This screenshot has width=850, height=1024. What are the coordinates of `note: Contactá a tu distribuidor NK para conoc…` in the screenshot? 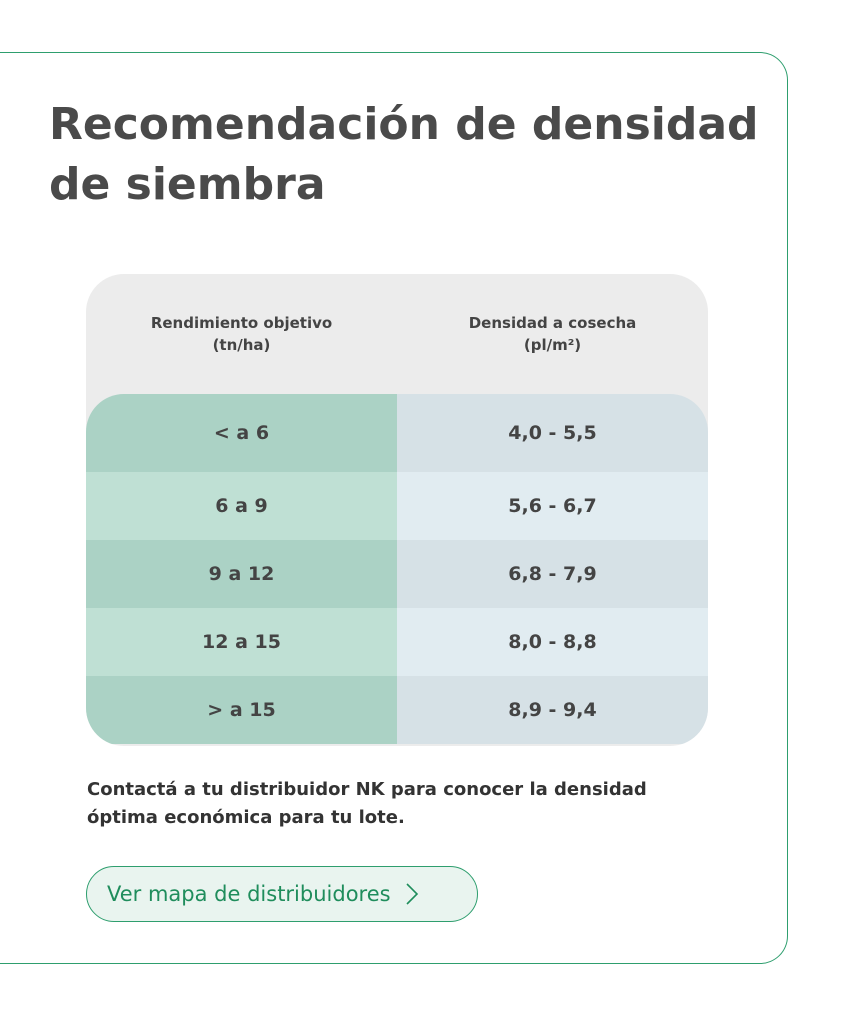 It's located at (367, 803).